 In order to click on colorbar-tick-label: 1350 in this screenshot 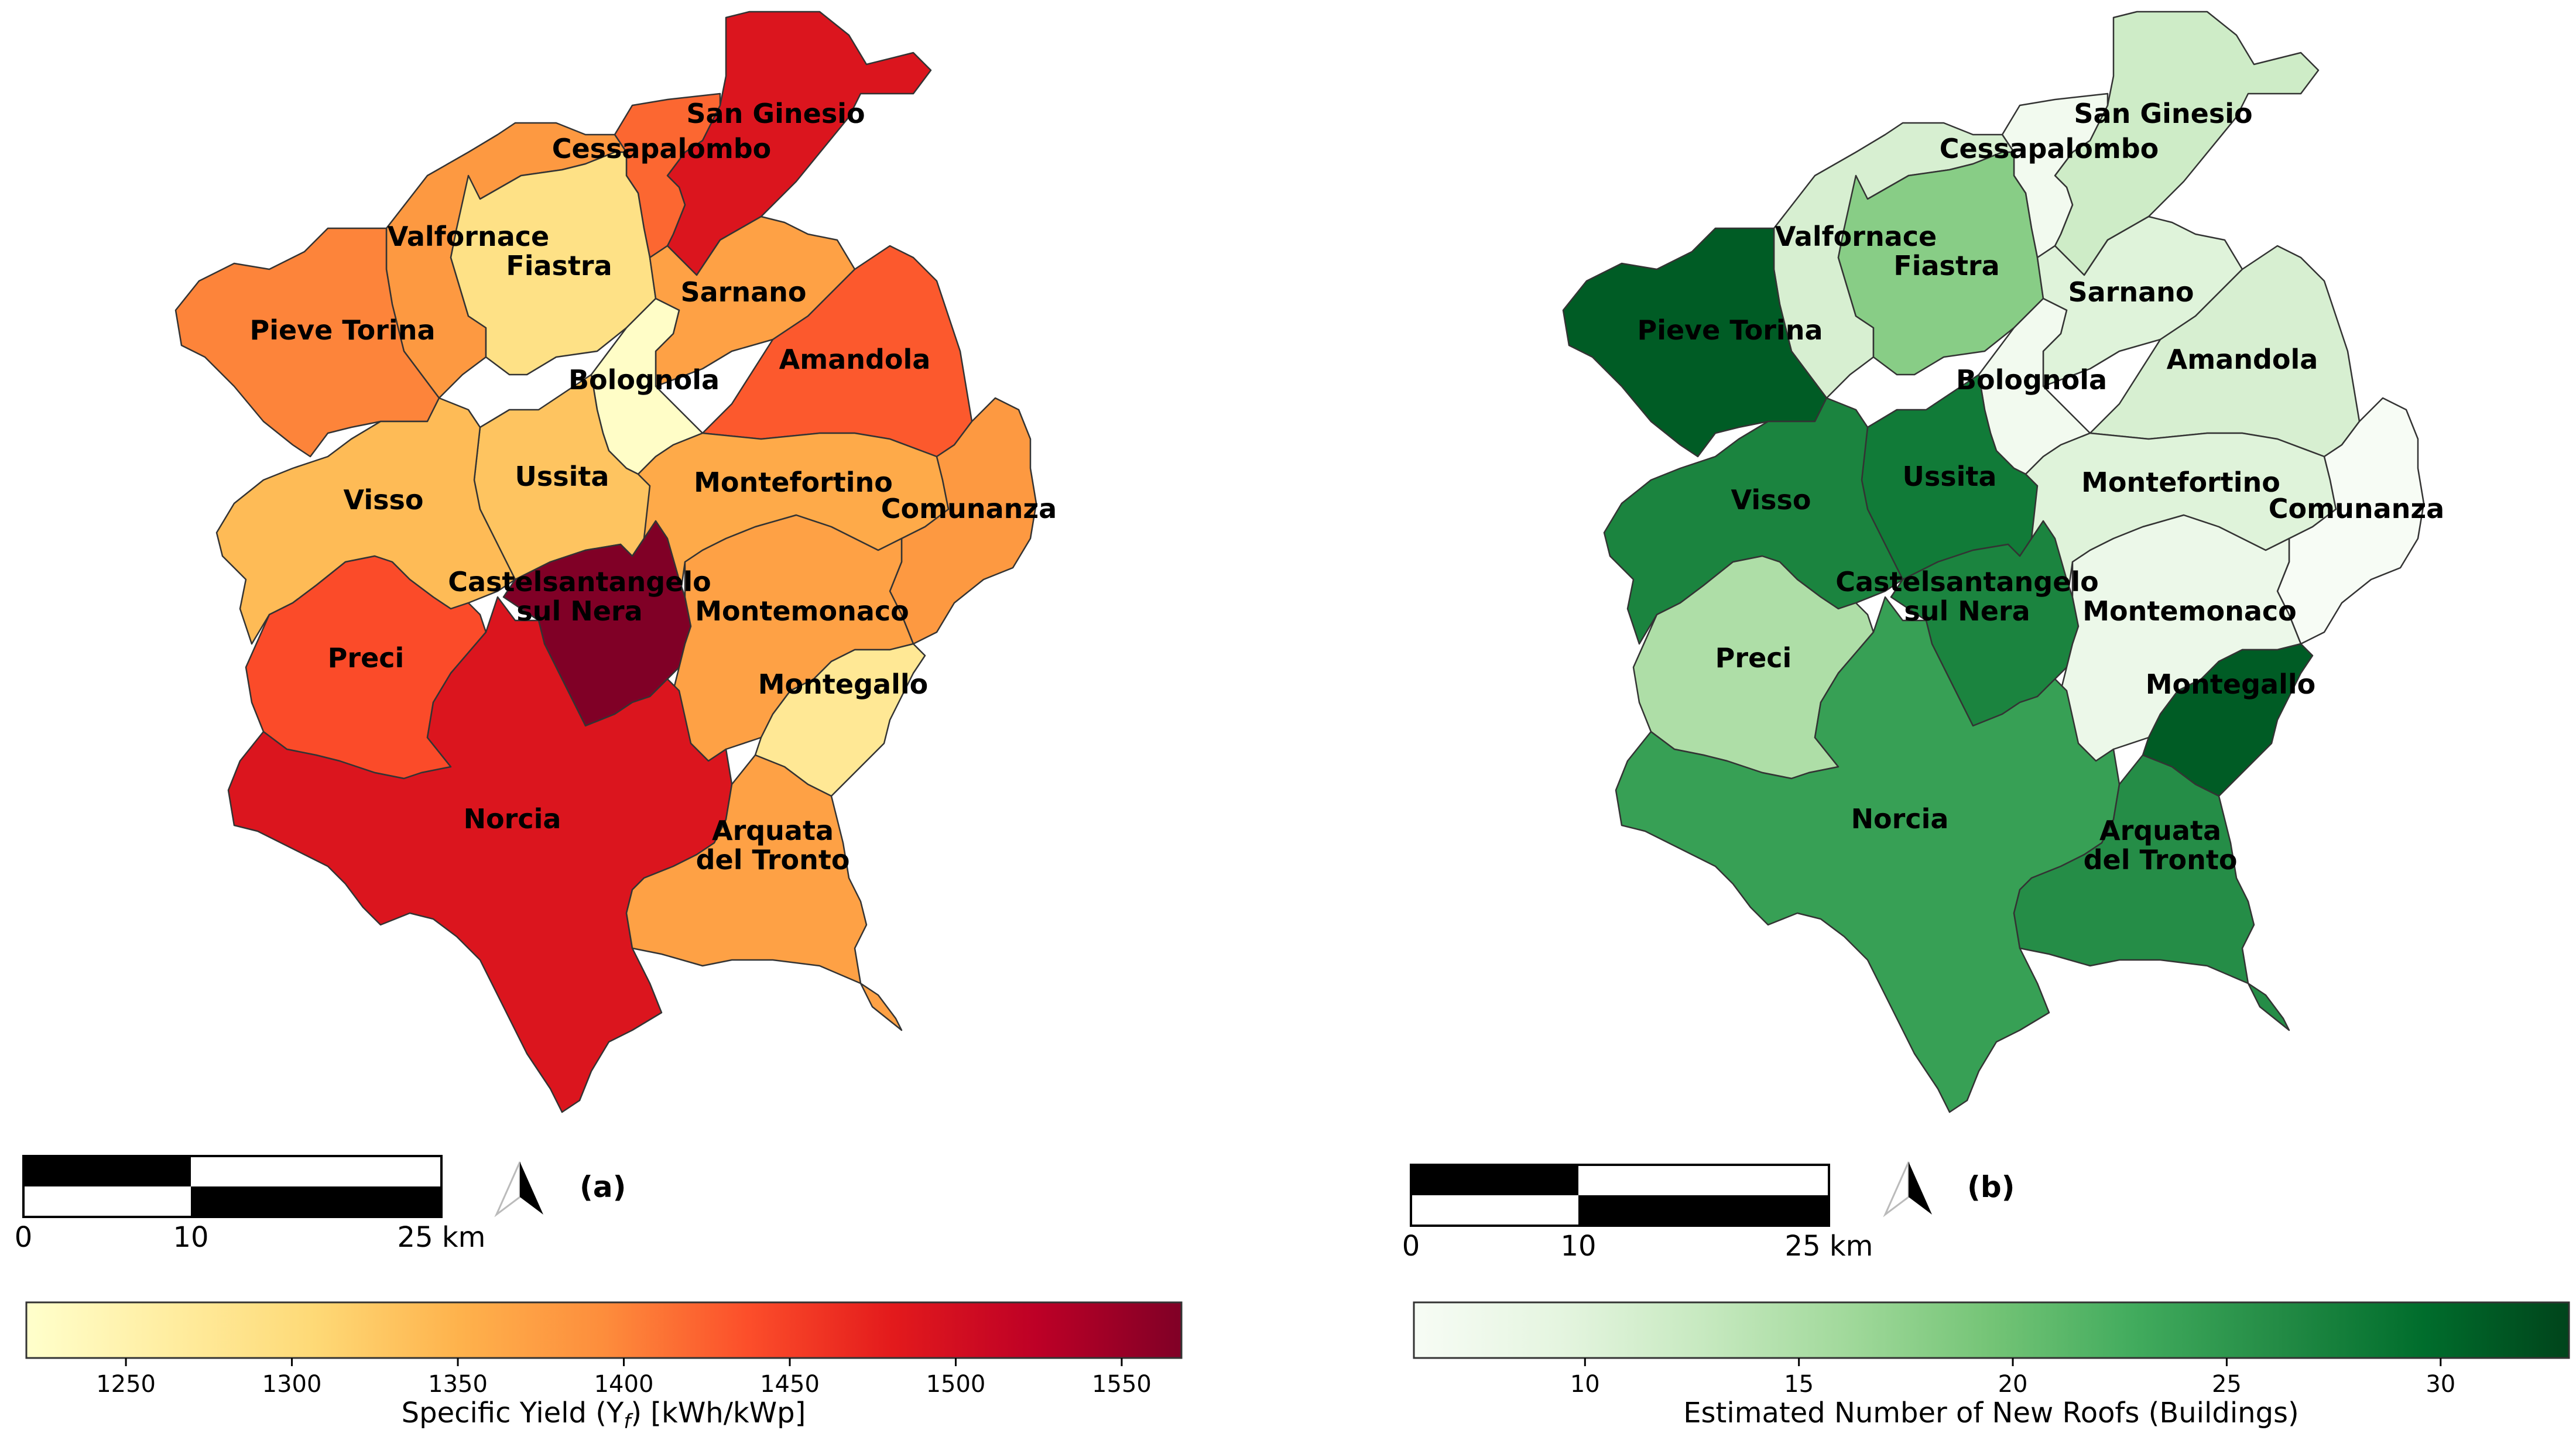, I will do `click(458, 1384)`.